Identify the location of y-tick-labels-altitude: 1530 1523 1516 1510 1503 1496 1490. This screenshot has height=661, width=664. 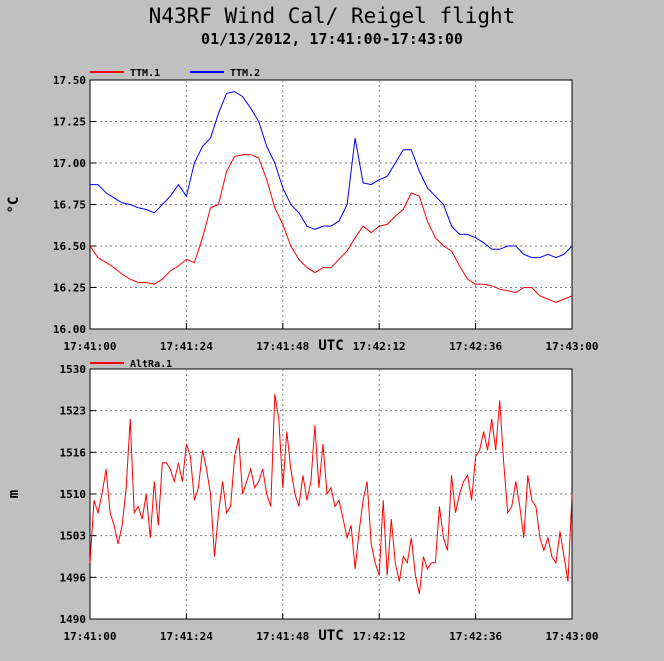
(73, 494).